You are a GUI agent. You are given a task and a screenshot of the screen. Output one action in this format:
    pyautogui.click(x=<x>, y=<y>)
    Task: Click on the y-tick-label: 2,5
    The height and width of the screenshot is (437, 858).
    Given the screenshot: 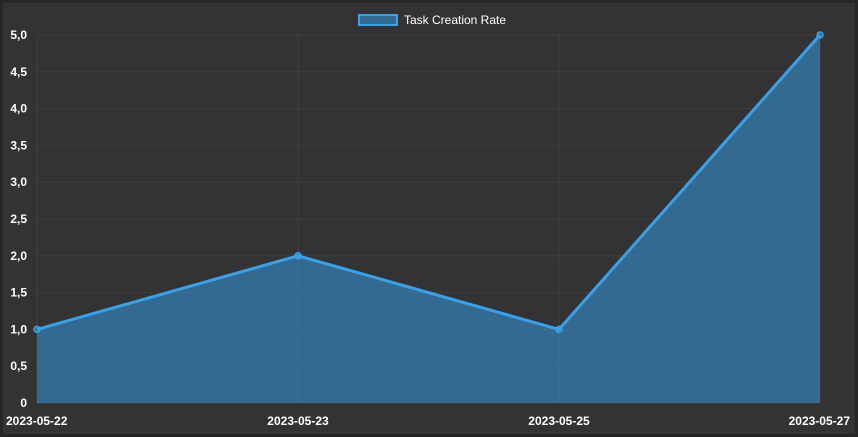 What is the action you would take?
    pyautogui.click(x=18, y=219)
    